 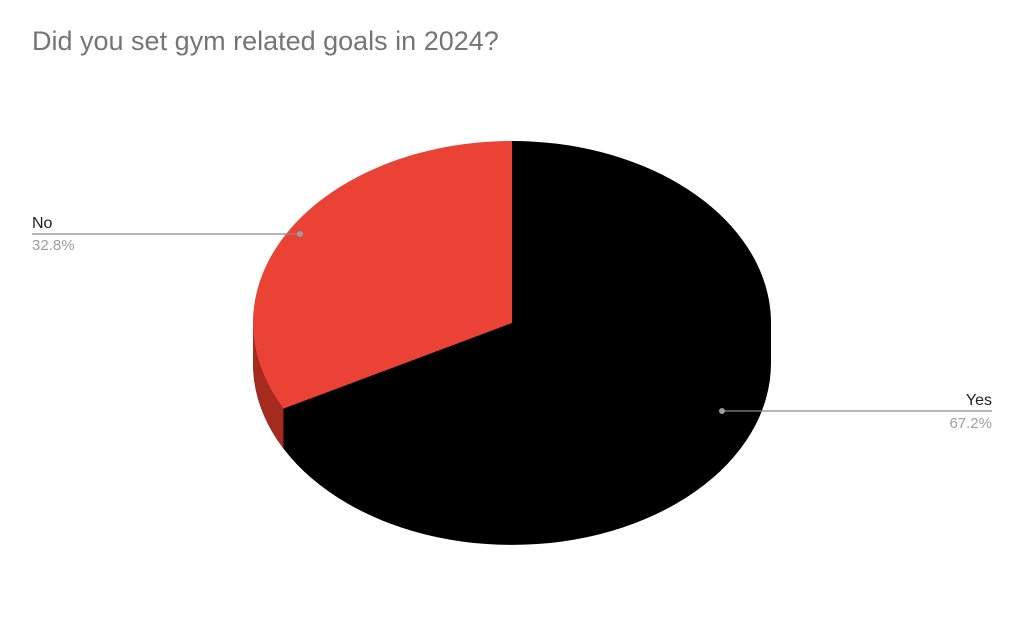 What do you see at coordinates (300, 234) in the screenshot?
I see `leader-dot-no` at bounding box center [300, 234].